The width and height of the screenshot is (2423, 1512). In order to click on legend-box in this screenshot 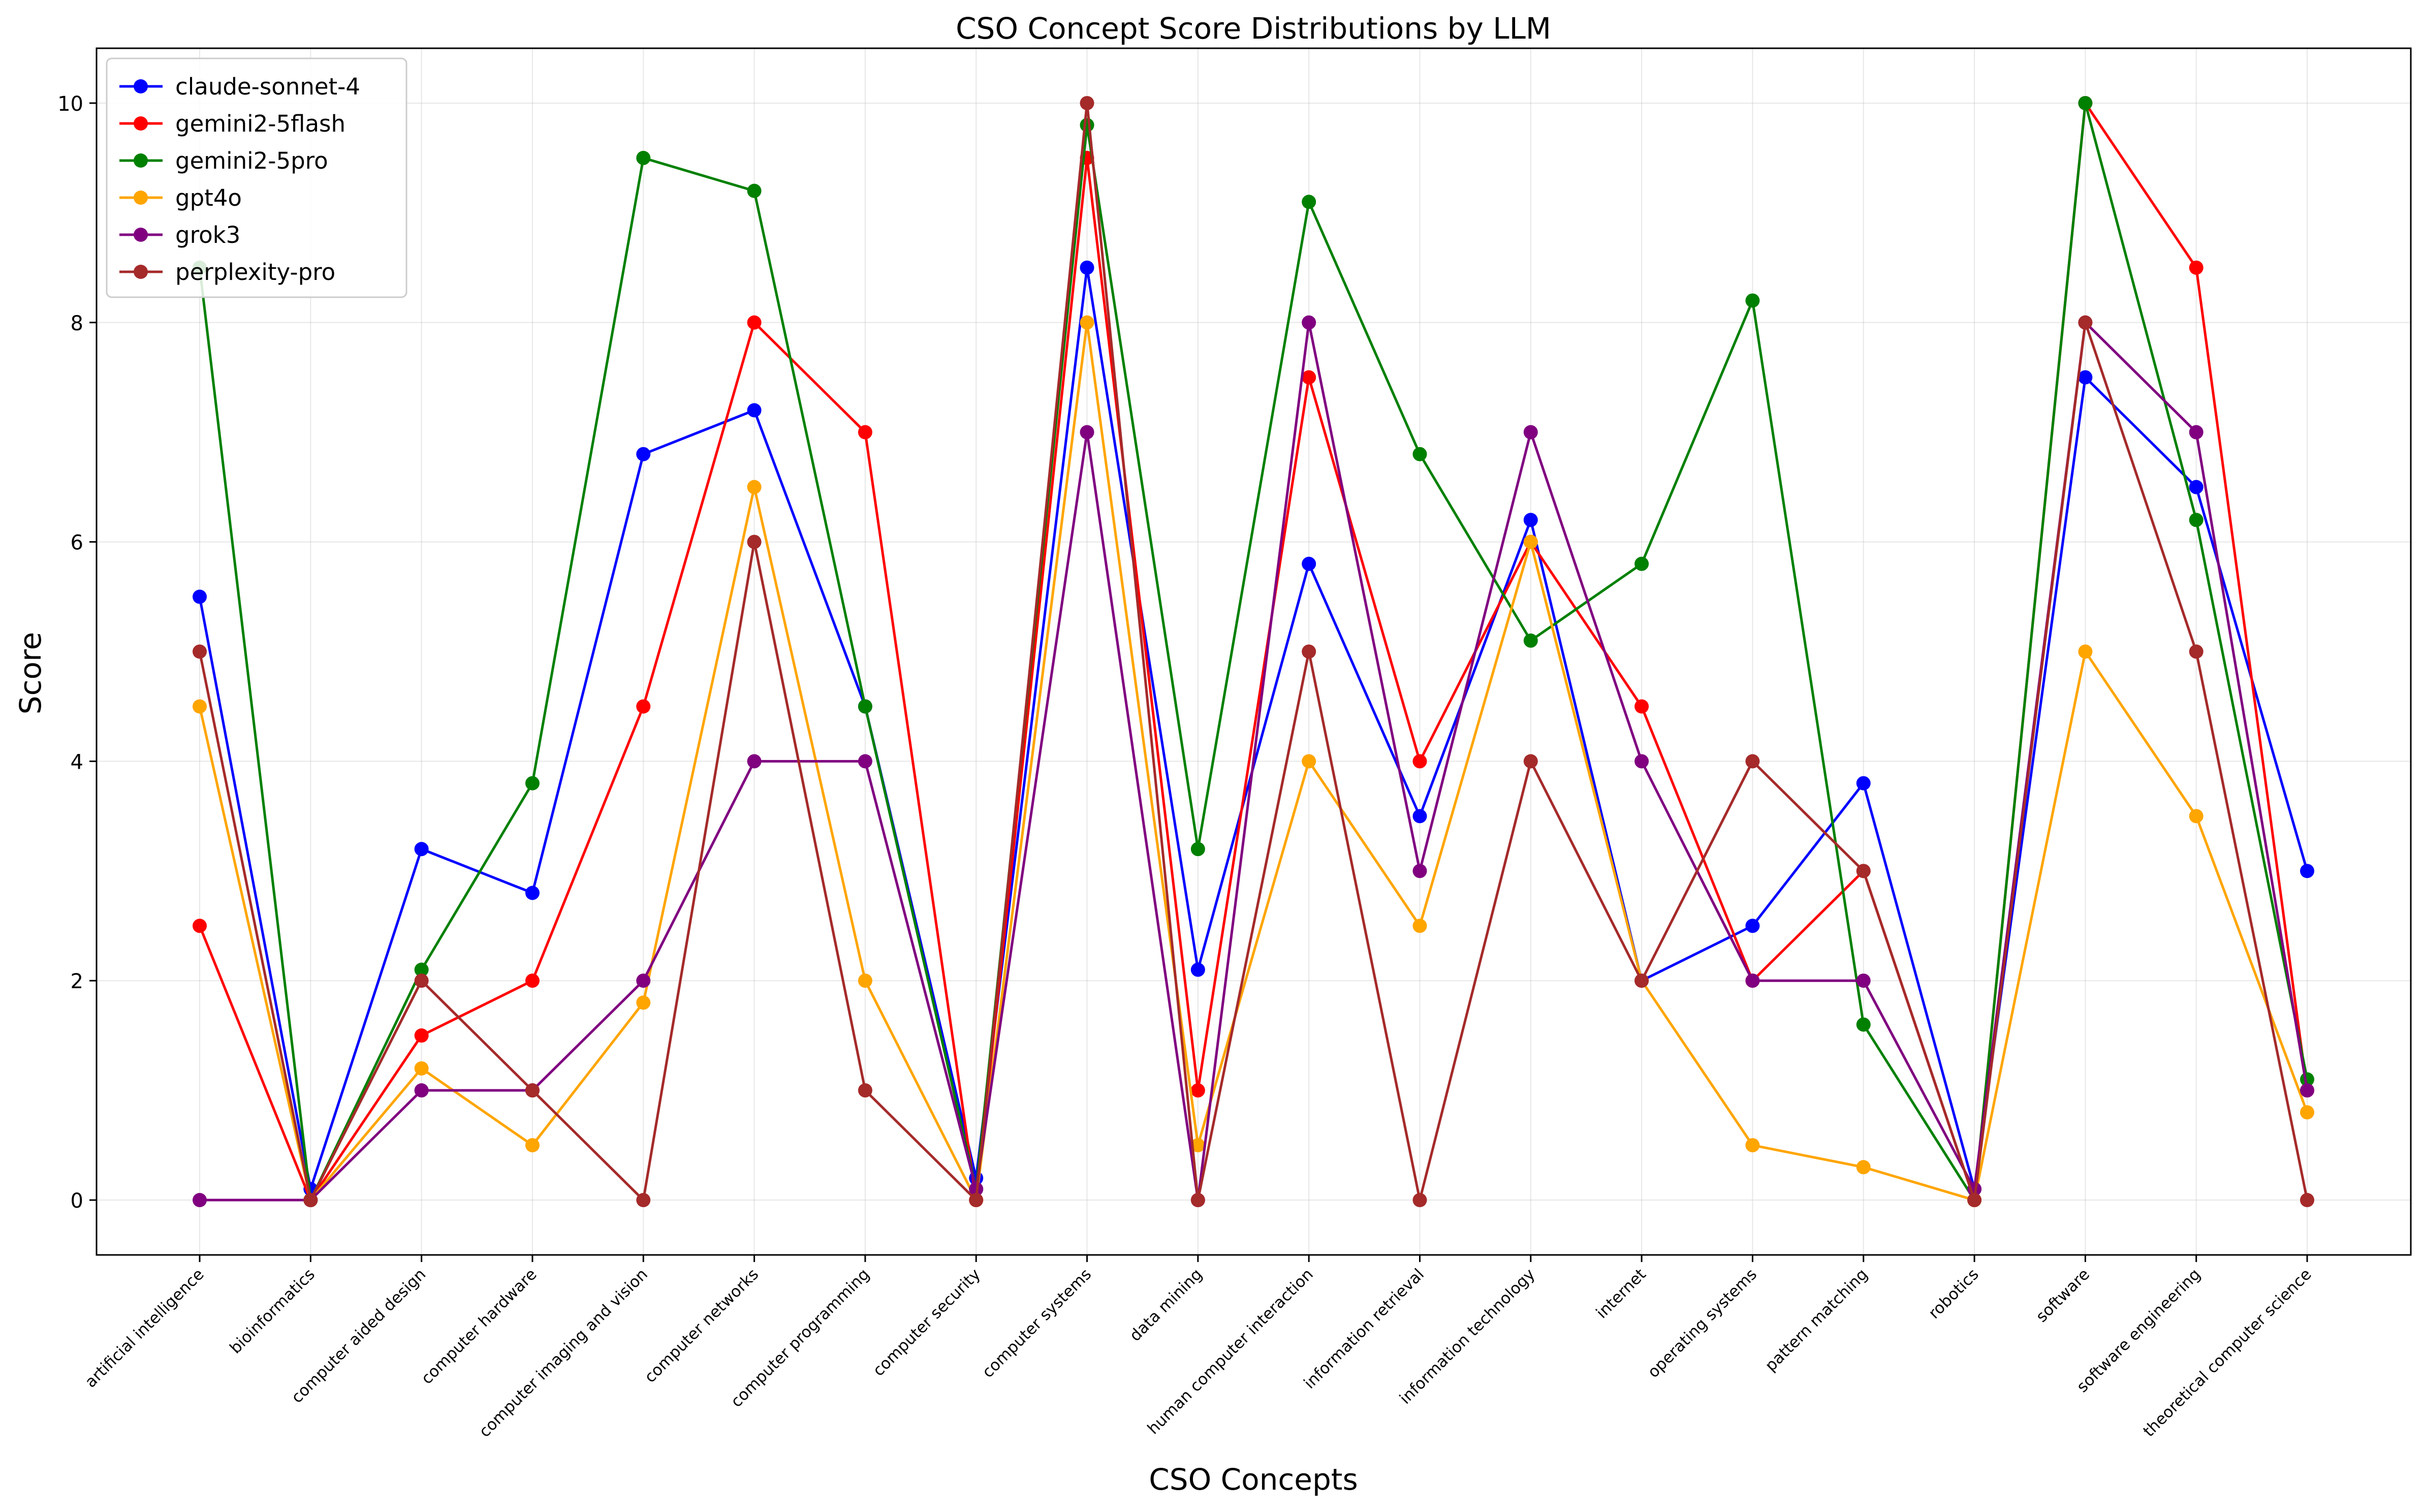, I will do `click(256, 177)`.